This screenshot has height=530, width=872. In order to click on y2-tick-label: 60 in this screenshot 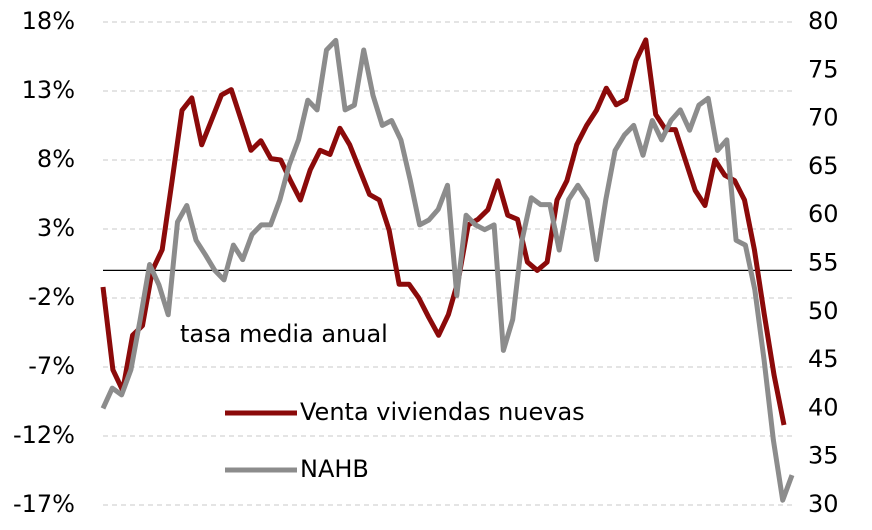, I will do `click(823, 214)`.